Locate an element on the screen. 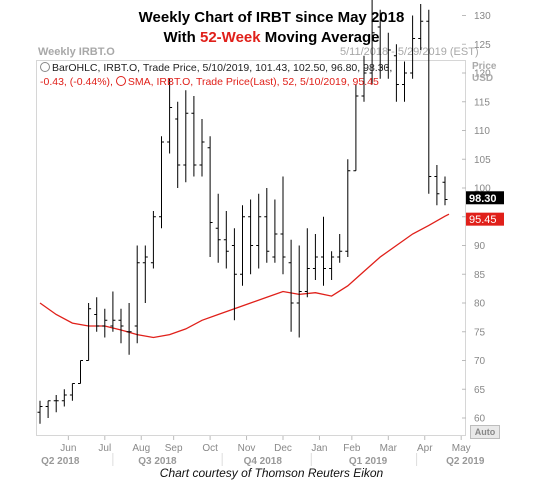 The height and width of the screenshot is (492, 543). y-tick-label: 85 is located at coordinates (480, 275).